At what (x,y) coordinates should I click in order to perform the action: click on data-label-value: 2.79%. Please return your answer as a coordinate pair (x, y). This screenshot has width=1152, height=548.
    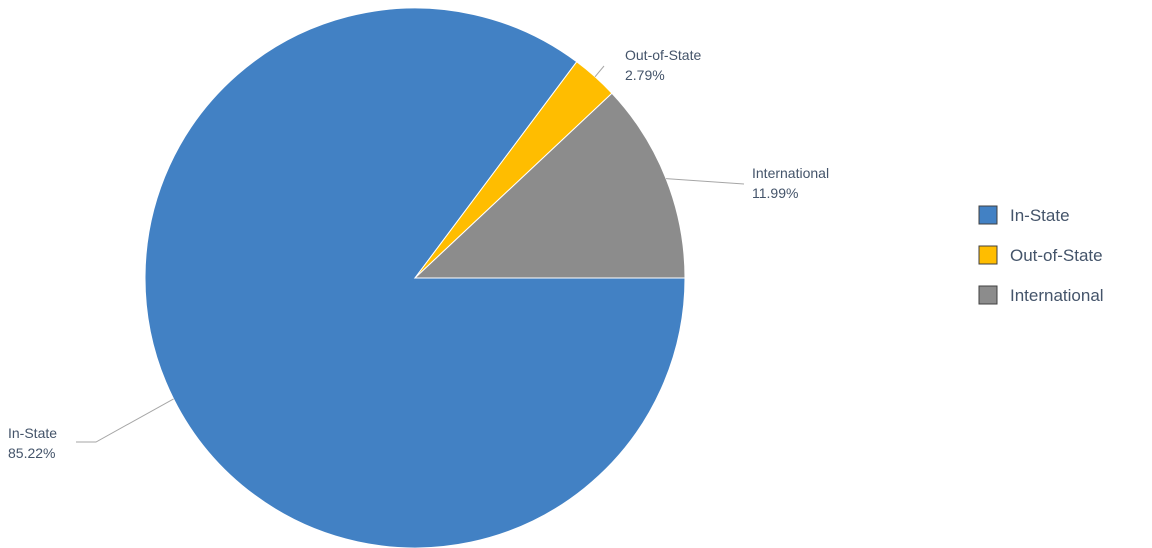
    Looking at the image, I should click on (645, 75).